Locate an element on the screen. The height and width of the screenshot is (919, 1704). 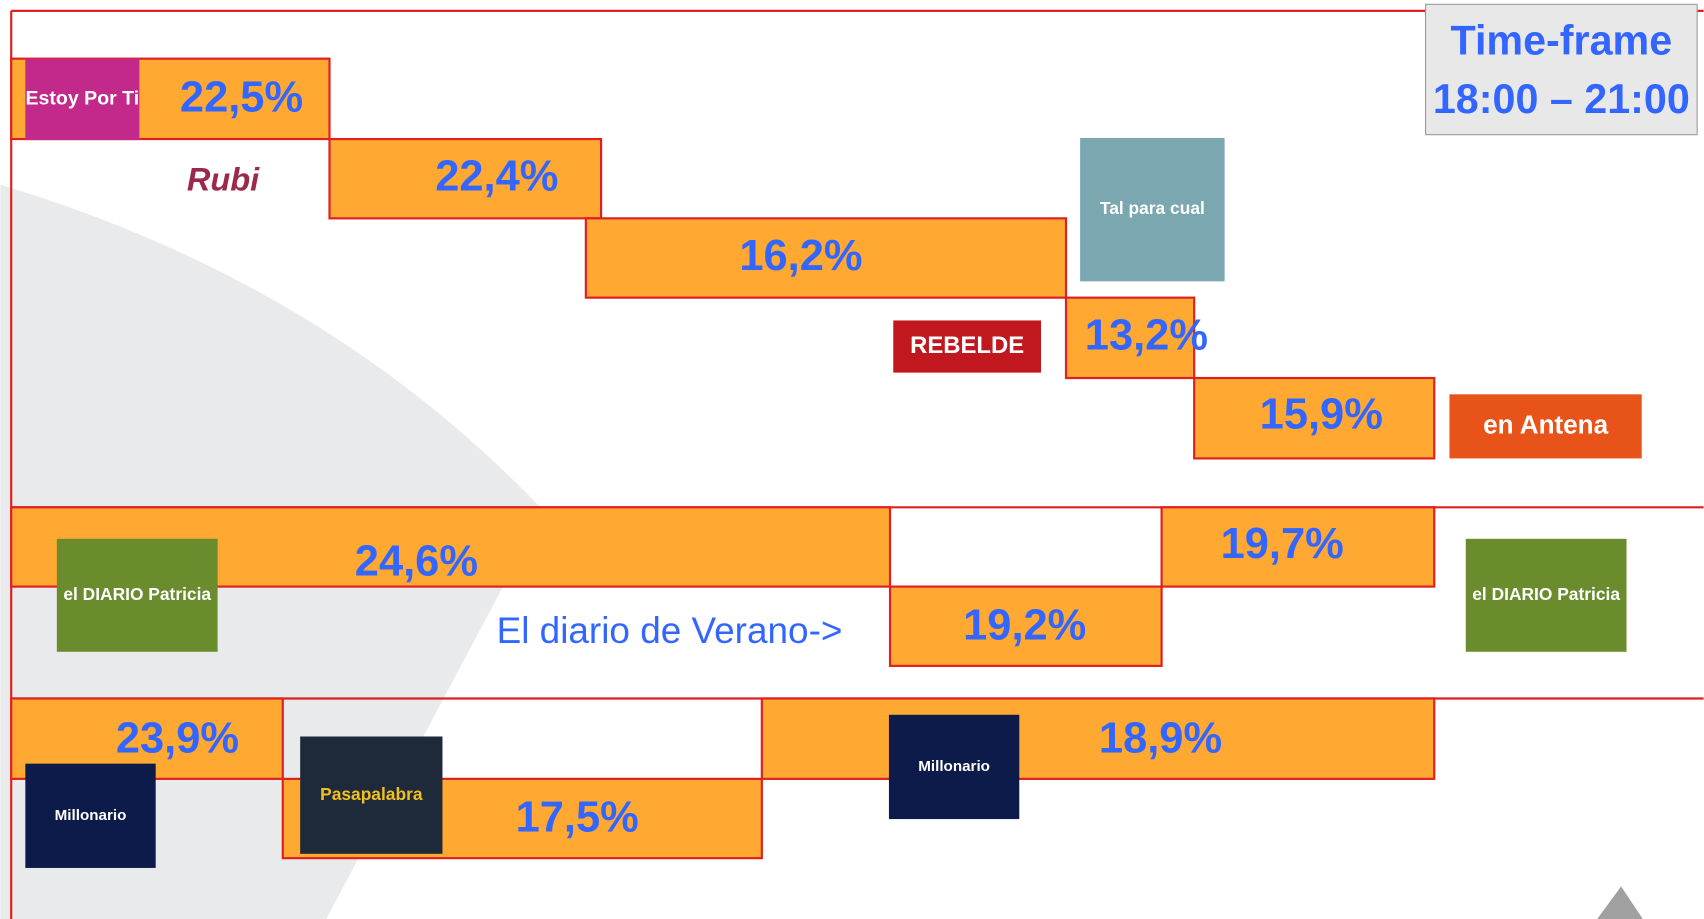
time-frame-box is located at coordinates (1561, 69).